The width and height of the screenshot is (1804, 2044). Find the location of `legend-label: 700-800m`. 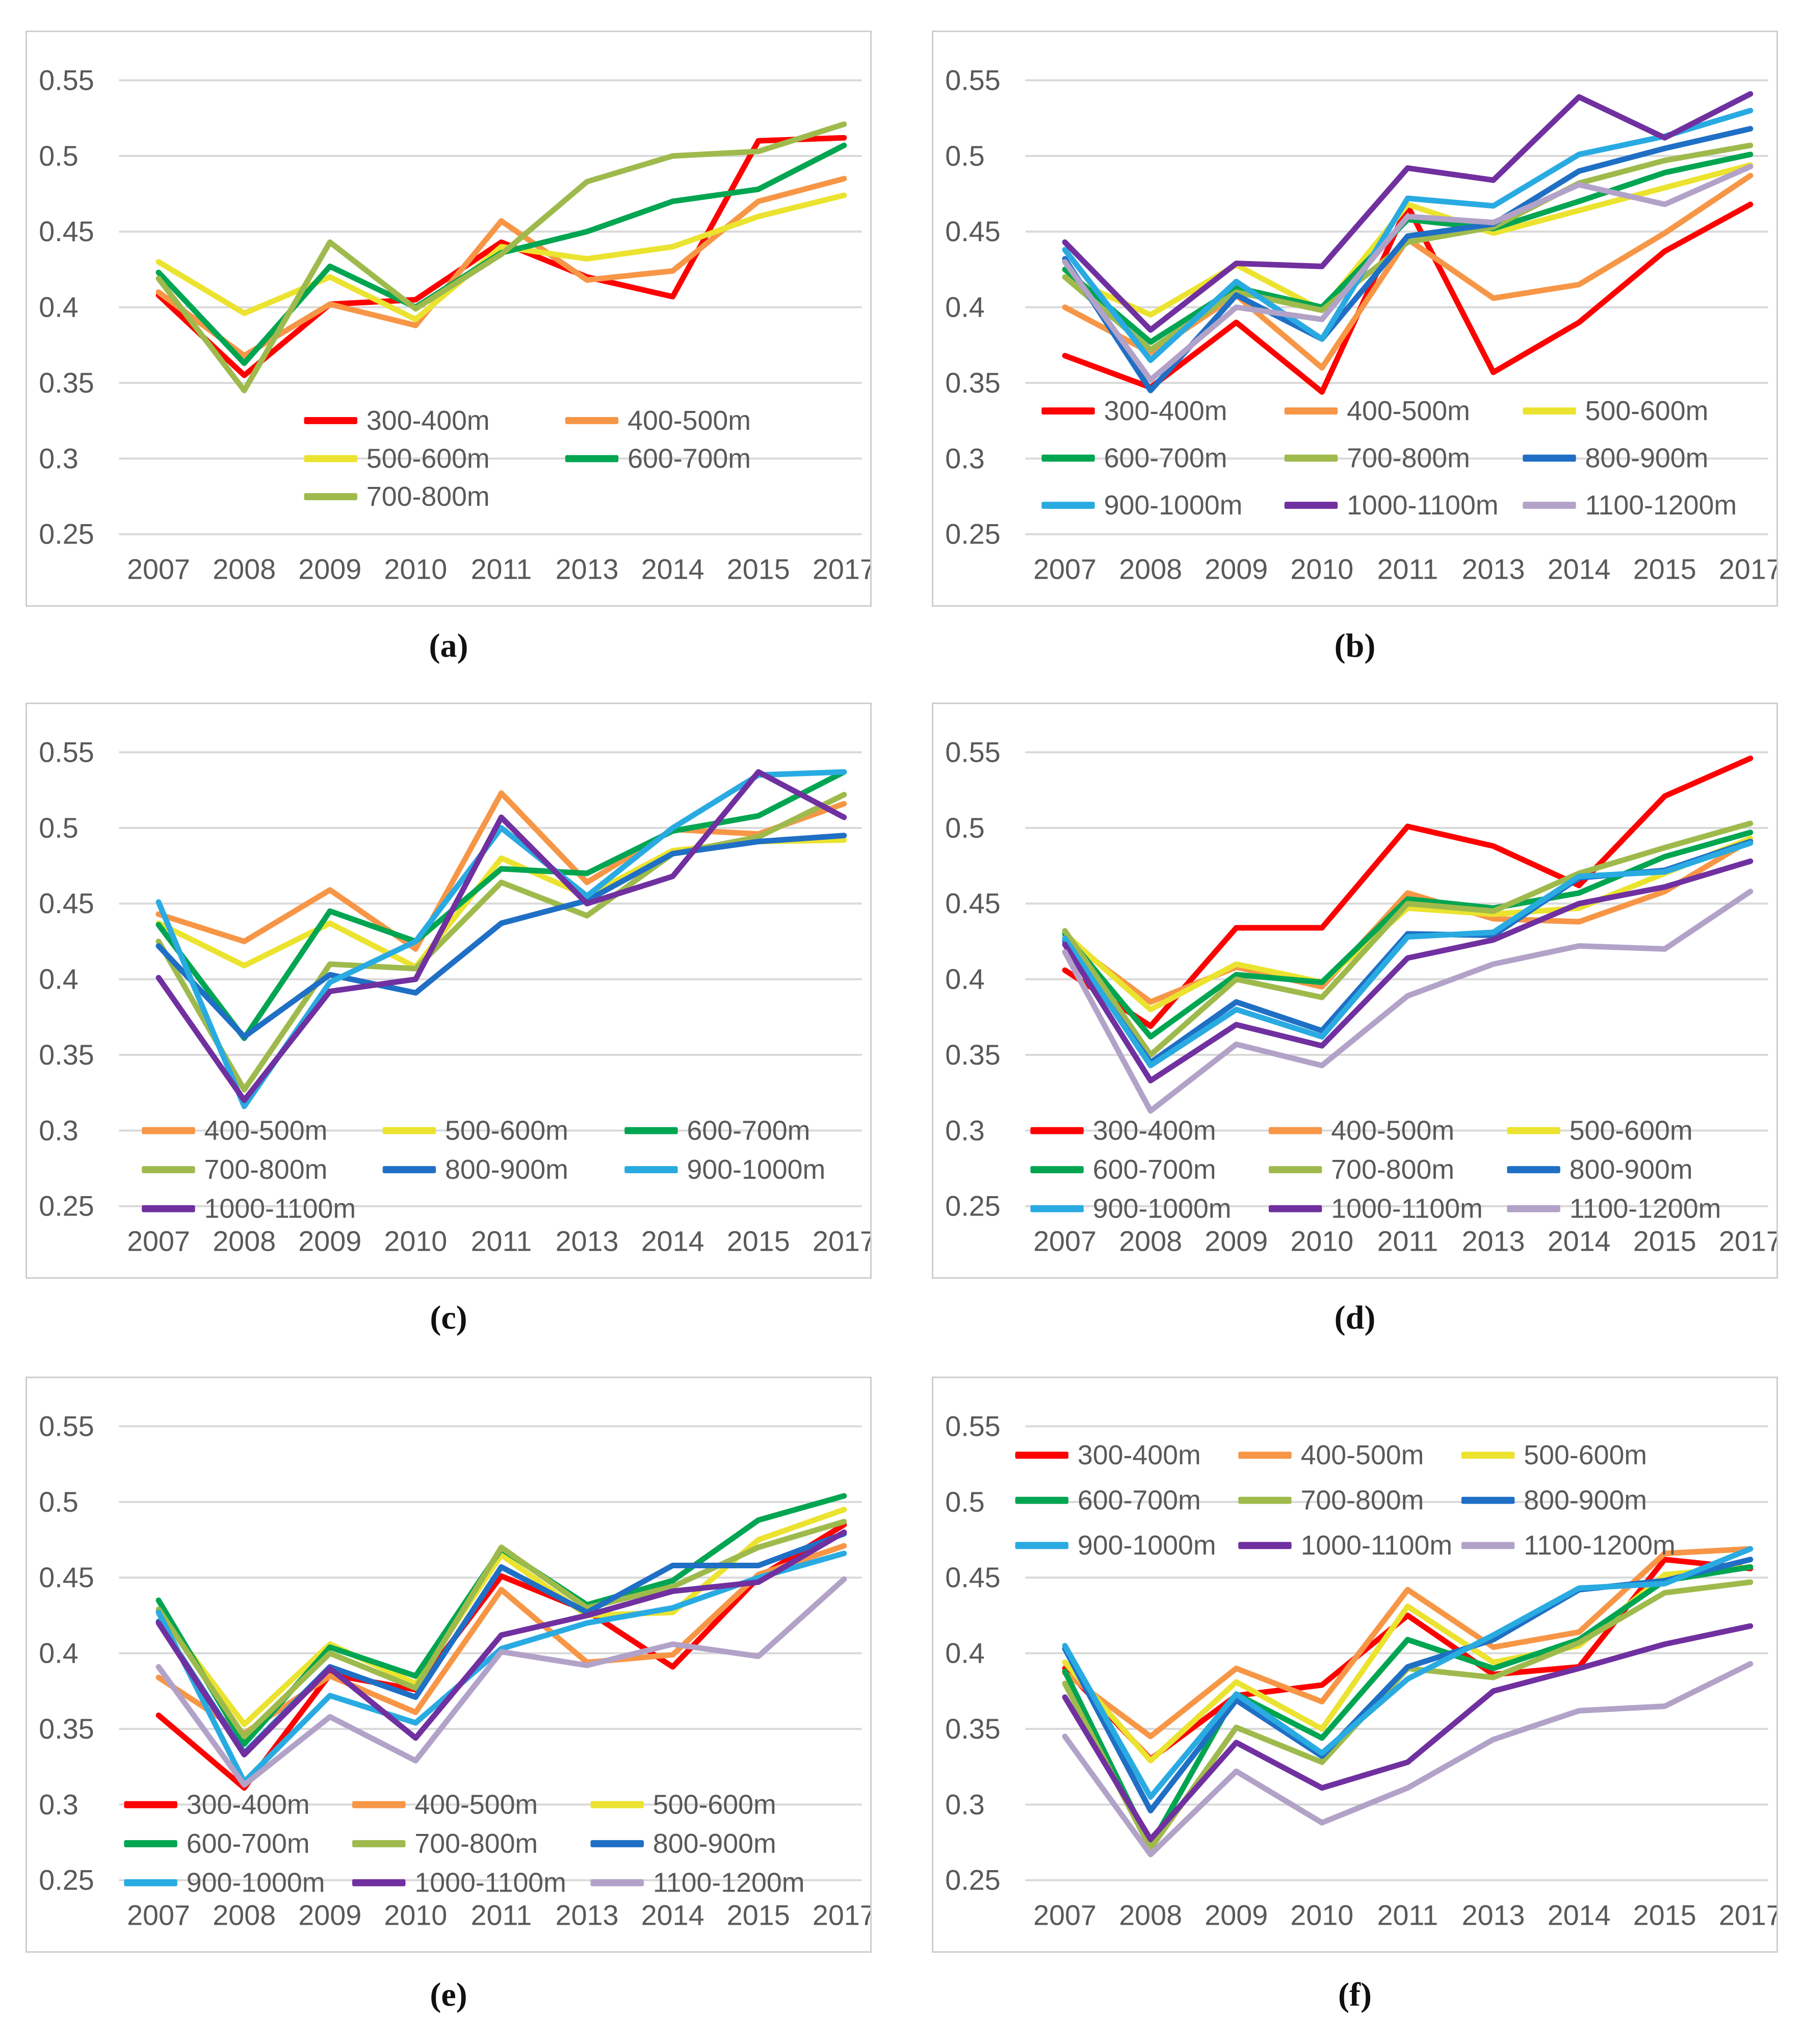

legend-label: 700-800m is located at coordinates (428, 496).